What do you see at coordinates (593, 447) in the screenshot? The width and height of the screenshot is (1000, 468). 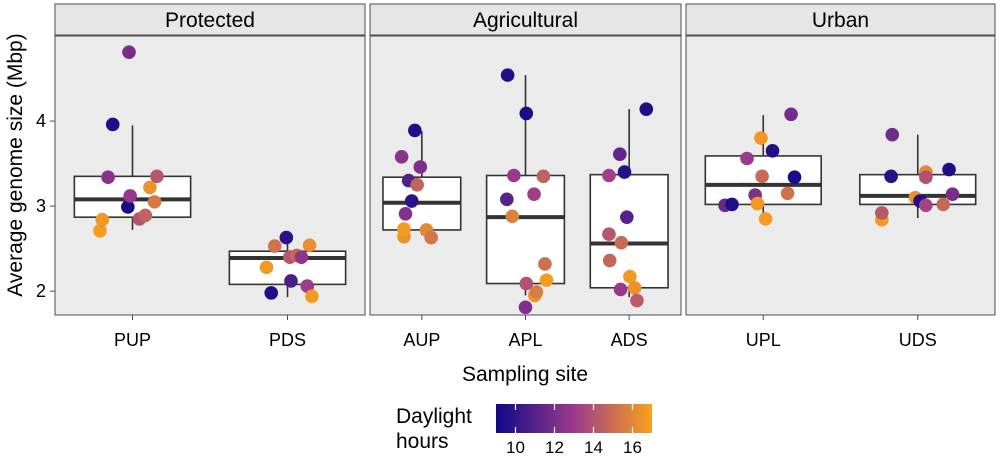 I see `legend-tick-label: 14` at bounding box center [593, 447].